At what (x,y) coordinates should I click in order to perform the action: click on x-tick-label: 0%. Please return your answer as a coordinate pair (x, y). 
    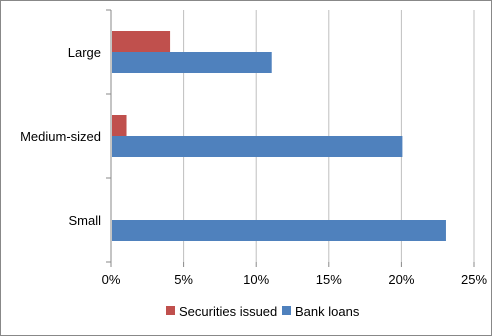
    Looking at the image, I should click on (111, 279).